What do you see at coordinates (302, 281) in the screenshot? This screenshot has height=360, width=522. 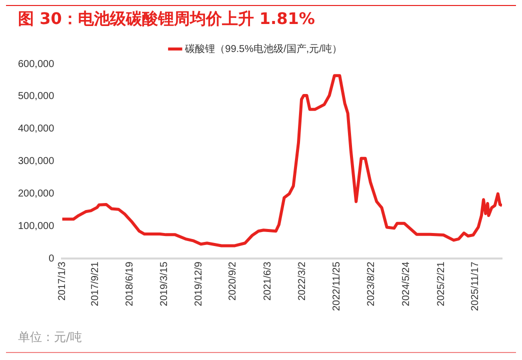 I see `x-tick-label: 2022/3/2` at bounding box center [302, 281].